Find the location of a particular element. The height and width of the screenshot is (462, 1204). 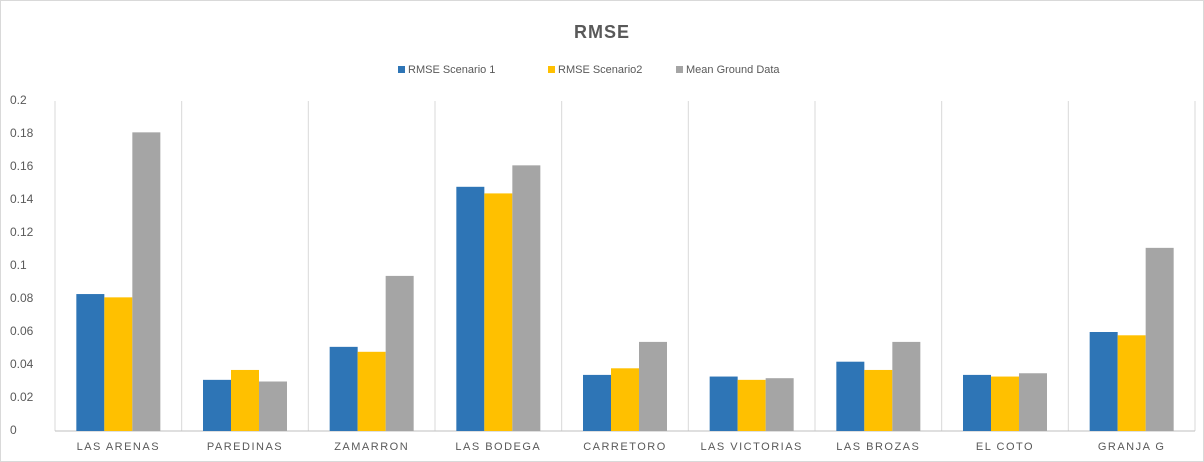

x-tick-label: LAS BODEGA is located at coordinates (498, 447).